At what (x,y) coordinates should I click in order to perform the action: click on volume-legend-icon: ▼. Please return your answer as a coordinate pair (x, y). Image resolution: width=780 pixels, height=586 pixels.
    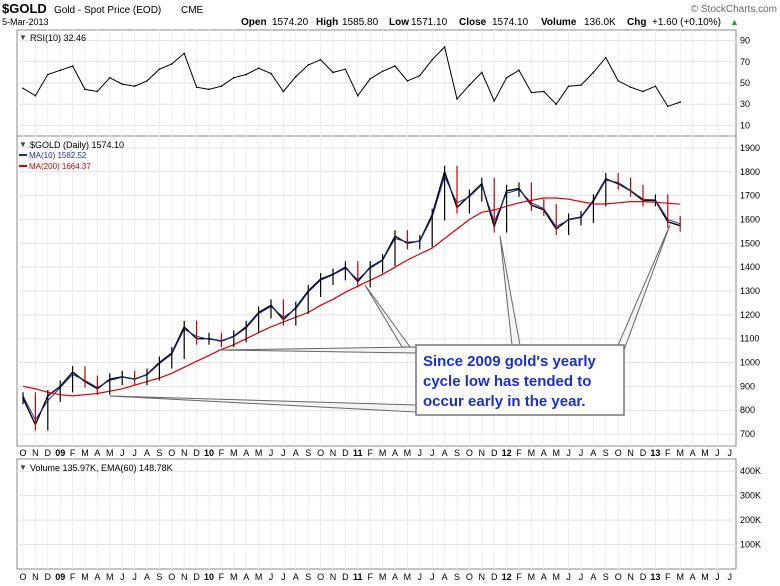
    Looking at the image, I should click on (23, 467).